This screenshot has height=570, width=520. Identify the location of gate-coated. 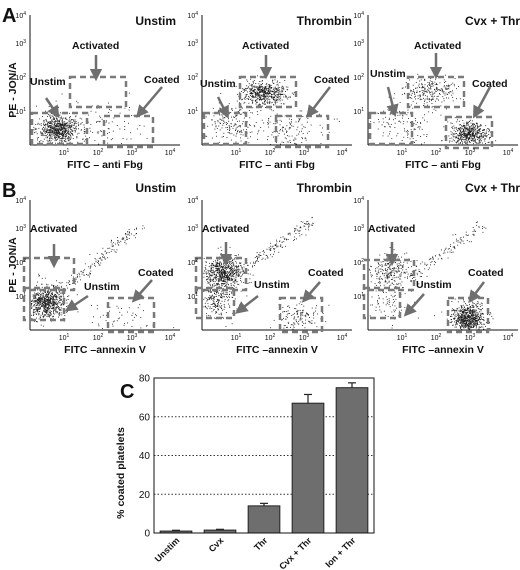
(302, 131).